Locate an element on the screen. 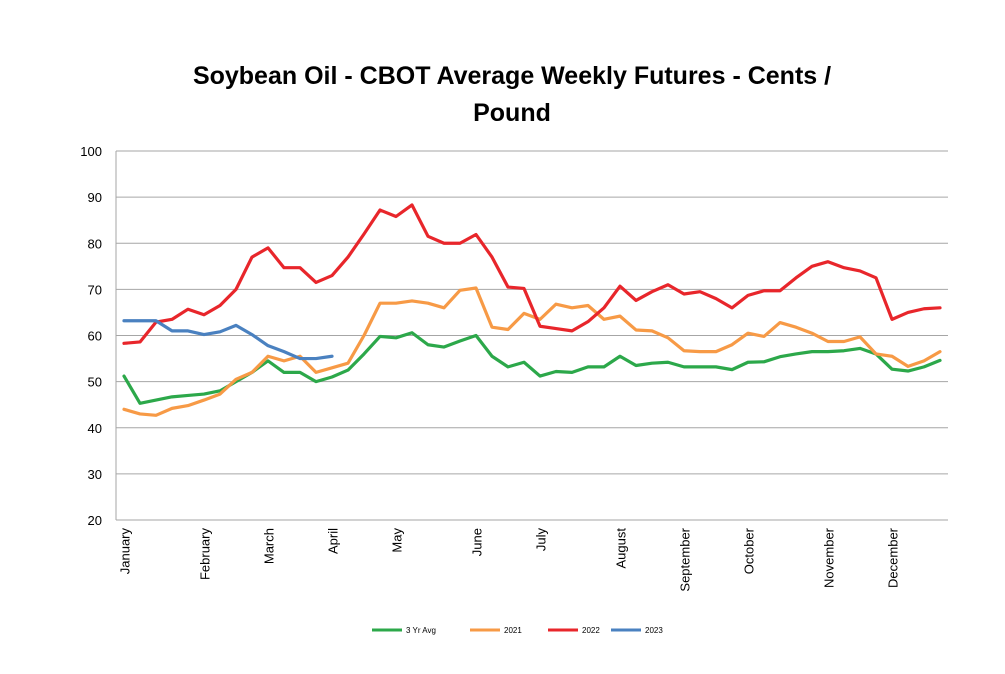 This screenshot has width=1005, height=674. legend-item: 3 Yr Avg is located at coordinates (404, 630).